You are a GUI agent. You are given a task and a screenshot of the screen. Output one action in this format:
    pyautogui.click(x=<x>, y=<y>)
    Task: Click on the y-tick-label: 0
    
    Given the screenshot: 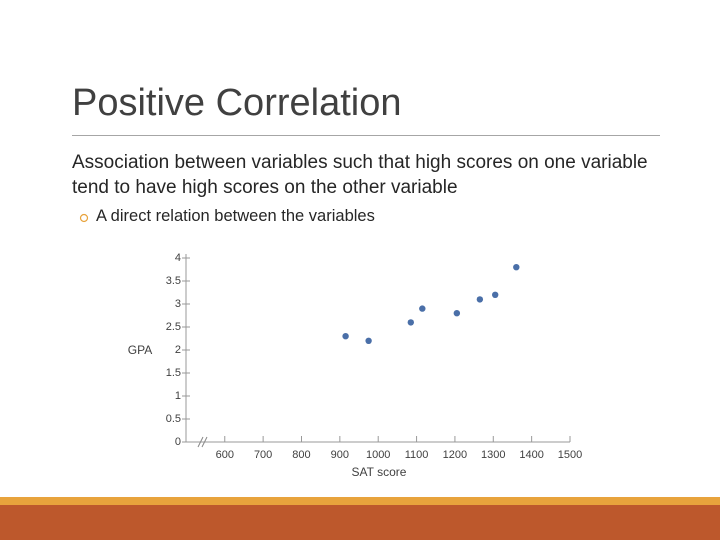 What is the action you would take?
    pyautogui.click(x=178, y=442)
    